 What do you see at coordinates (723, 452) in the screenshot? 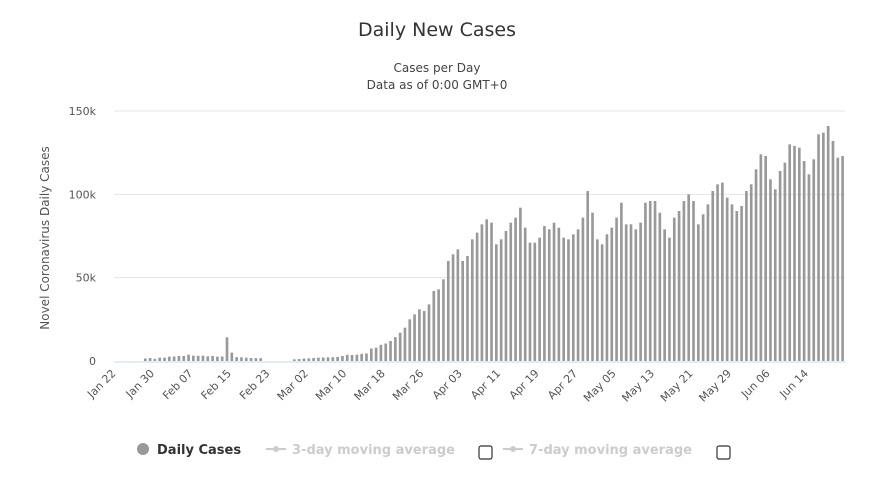
I see `legend-checkbox-7-day` at bounding box center [723, 452].